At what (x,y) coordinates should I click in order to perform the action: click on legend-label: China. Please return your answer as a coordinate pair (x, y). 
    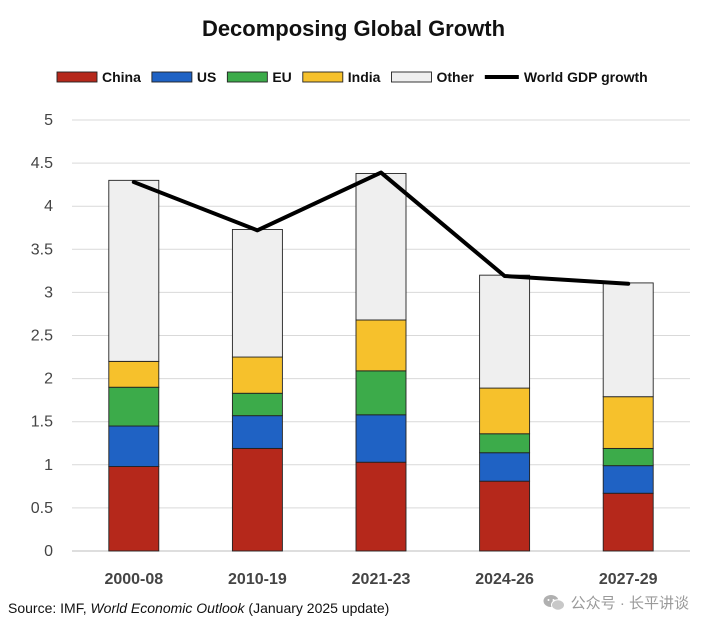
    Looking at the image, I should click on (121, 77).